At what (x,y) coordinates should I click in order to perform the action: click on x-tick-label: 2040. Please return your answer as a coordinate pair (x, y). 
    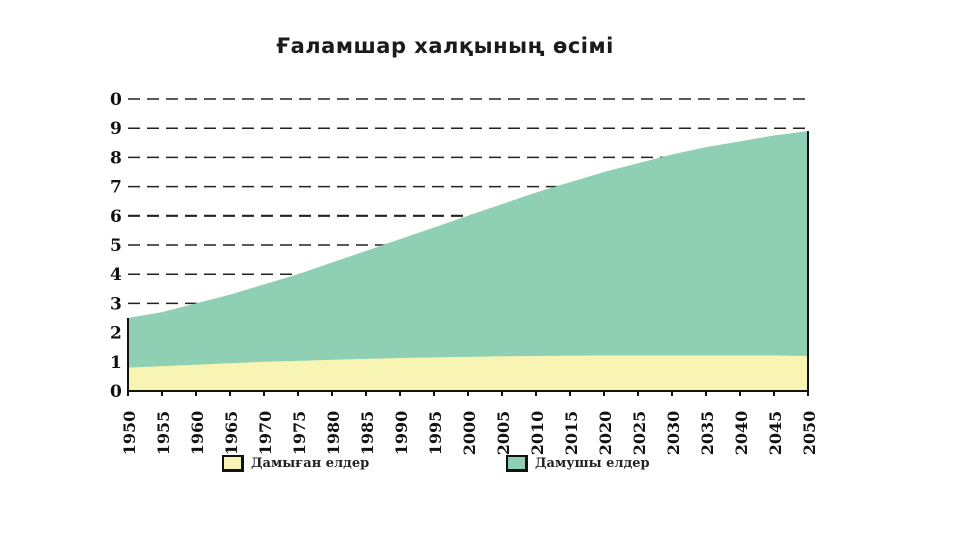
    Looking at the image, I should click on (741, 433).